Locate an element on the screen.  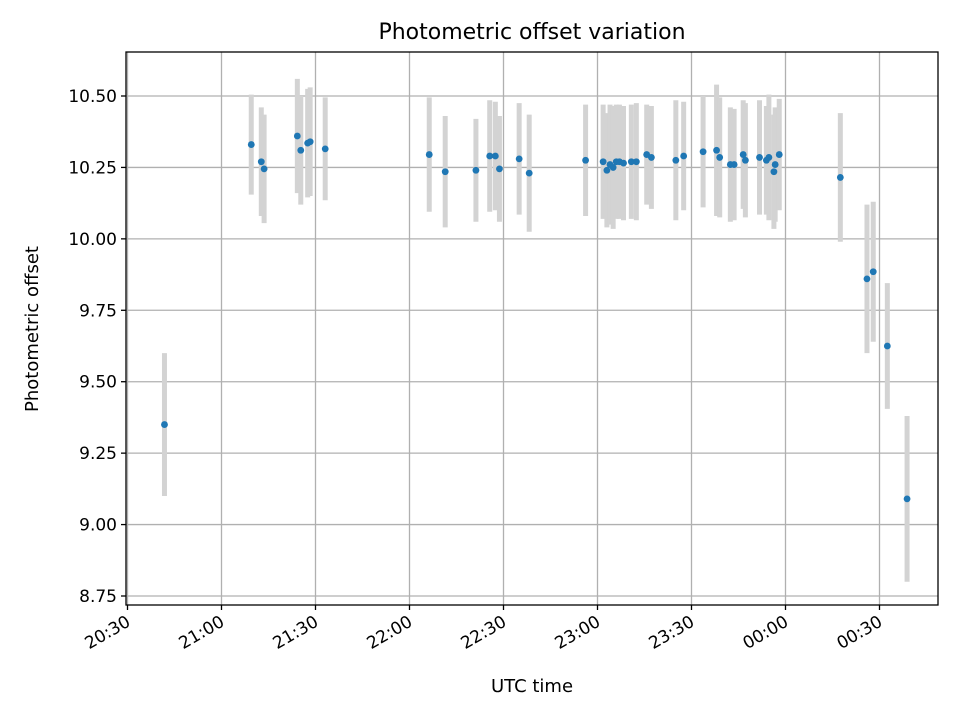
x-tick-label: 21:30 is located at coordinates (296, 633).